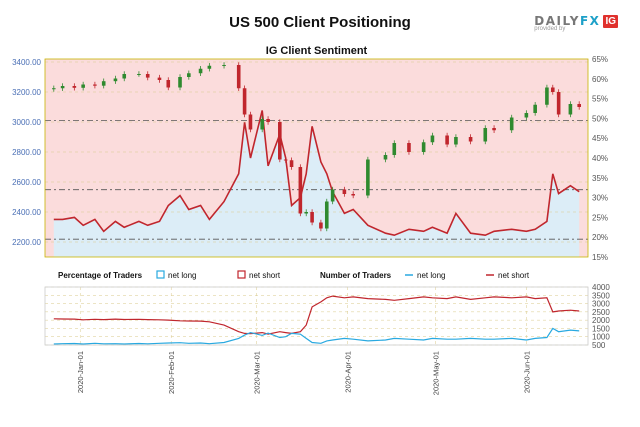 This screenshot has width=640, height=427. What do you see at coordinates (601, 295) in the screenshot?
I see `count-tick-label: 3500` at bounding box center [601, 295].